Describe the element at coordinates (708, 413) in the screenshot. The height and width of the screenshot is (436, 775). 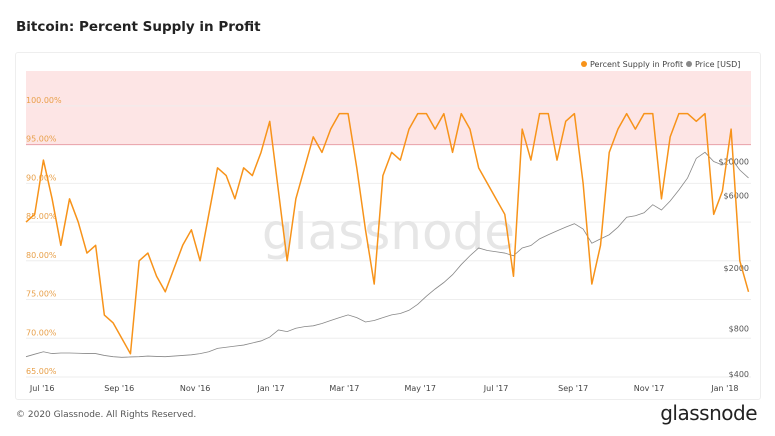
I see `glassnode-logo: glassnode` at that location.